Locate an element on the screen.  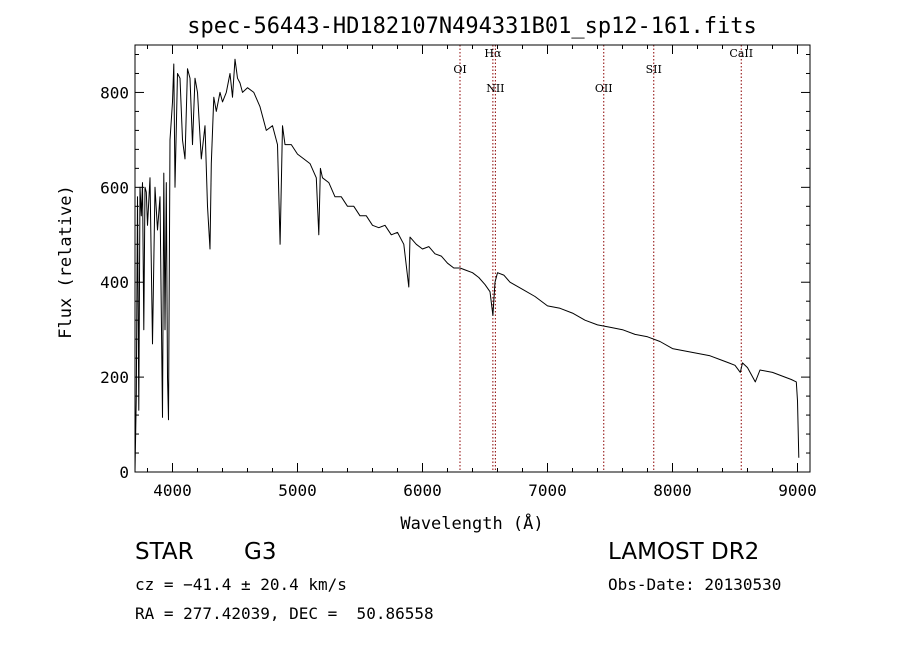
y-tick-label: 0 is located at coordinates (124, 472).